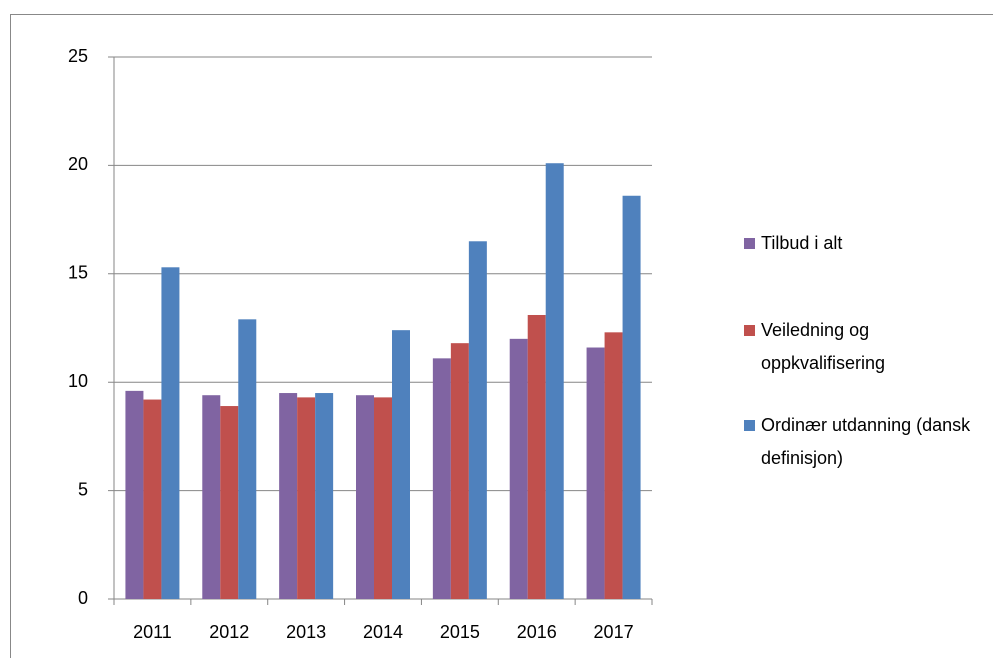  I want to click on y-tick-label: 0, so click(83, 598).